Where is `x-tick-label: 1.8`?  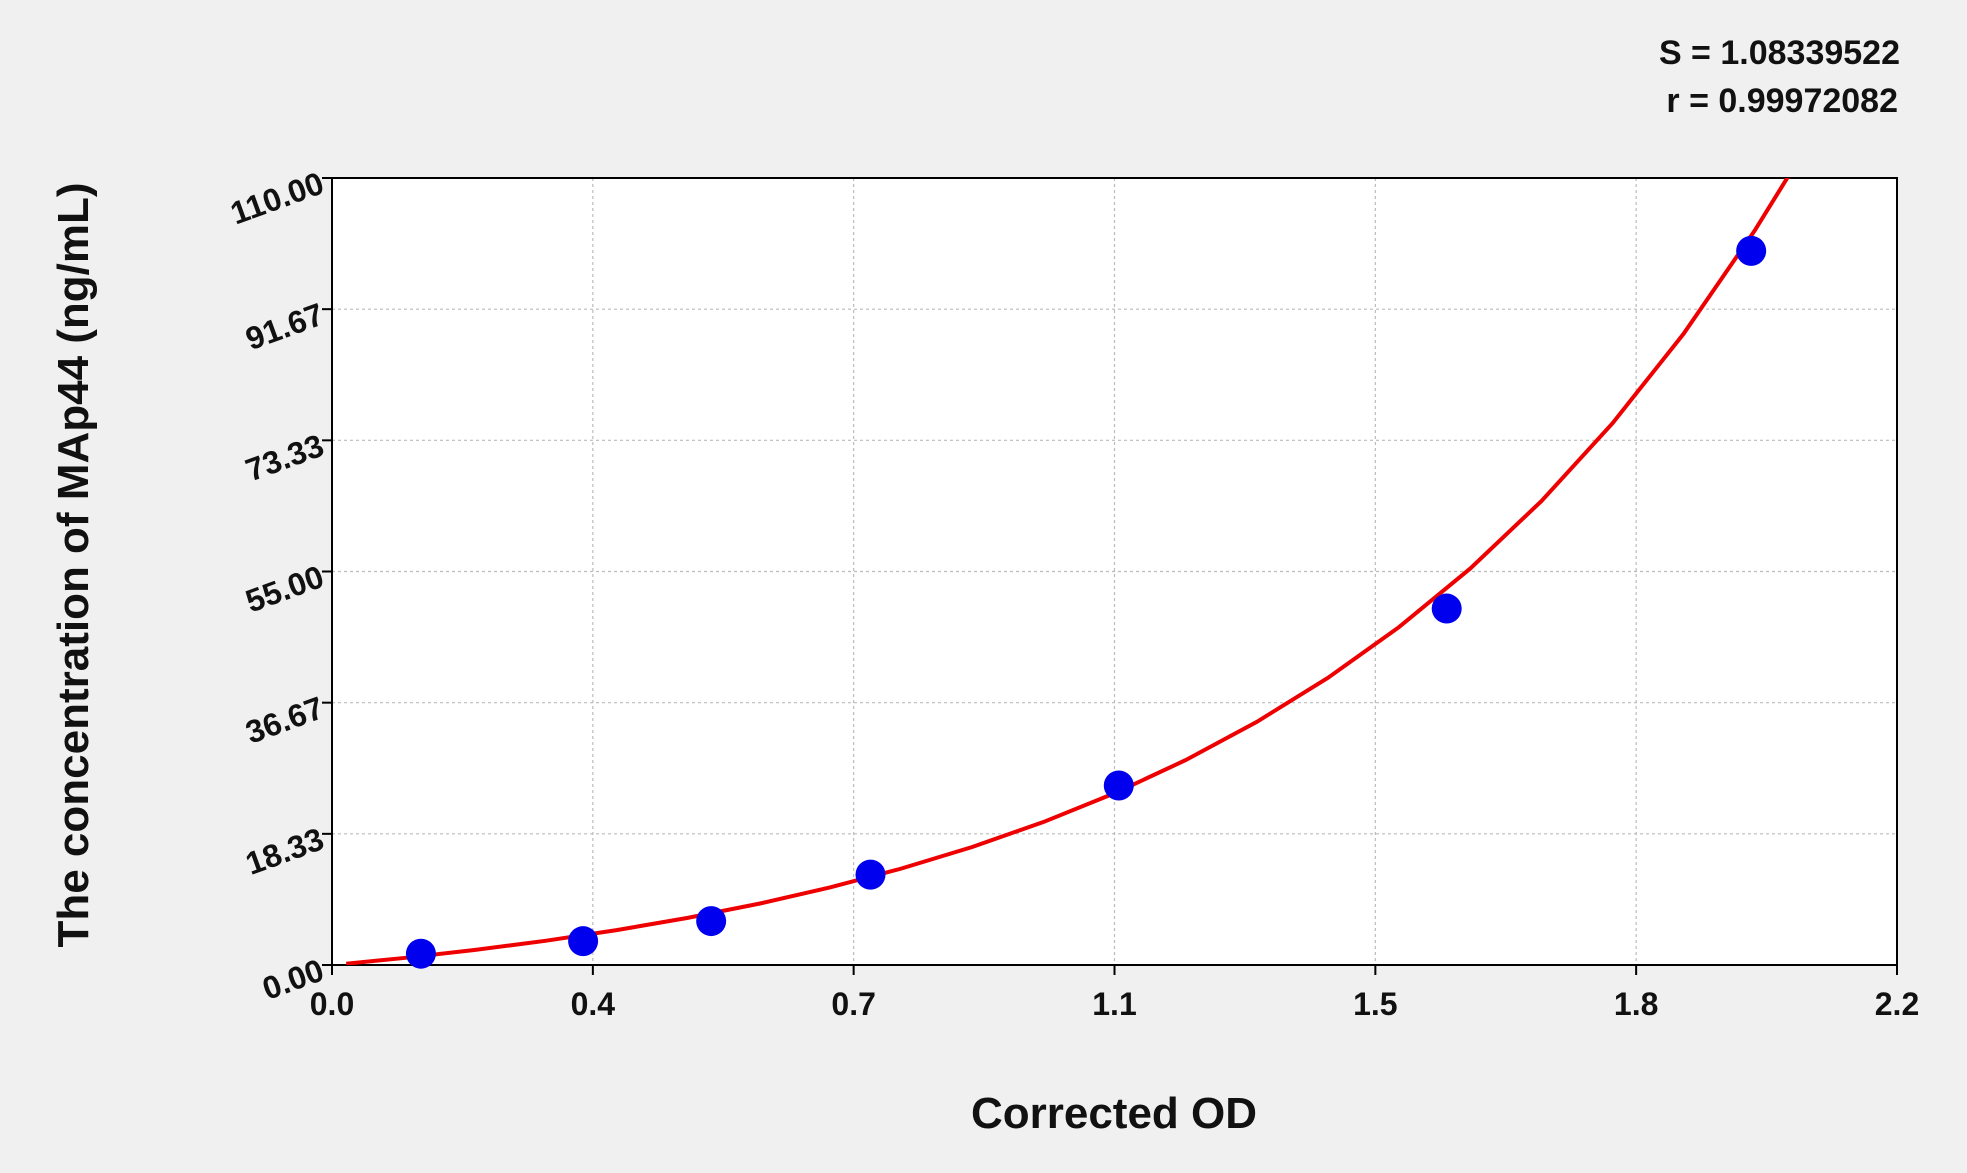 x-tick-label: 1.8 is located at coordinates (1636, 1004).